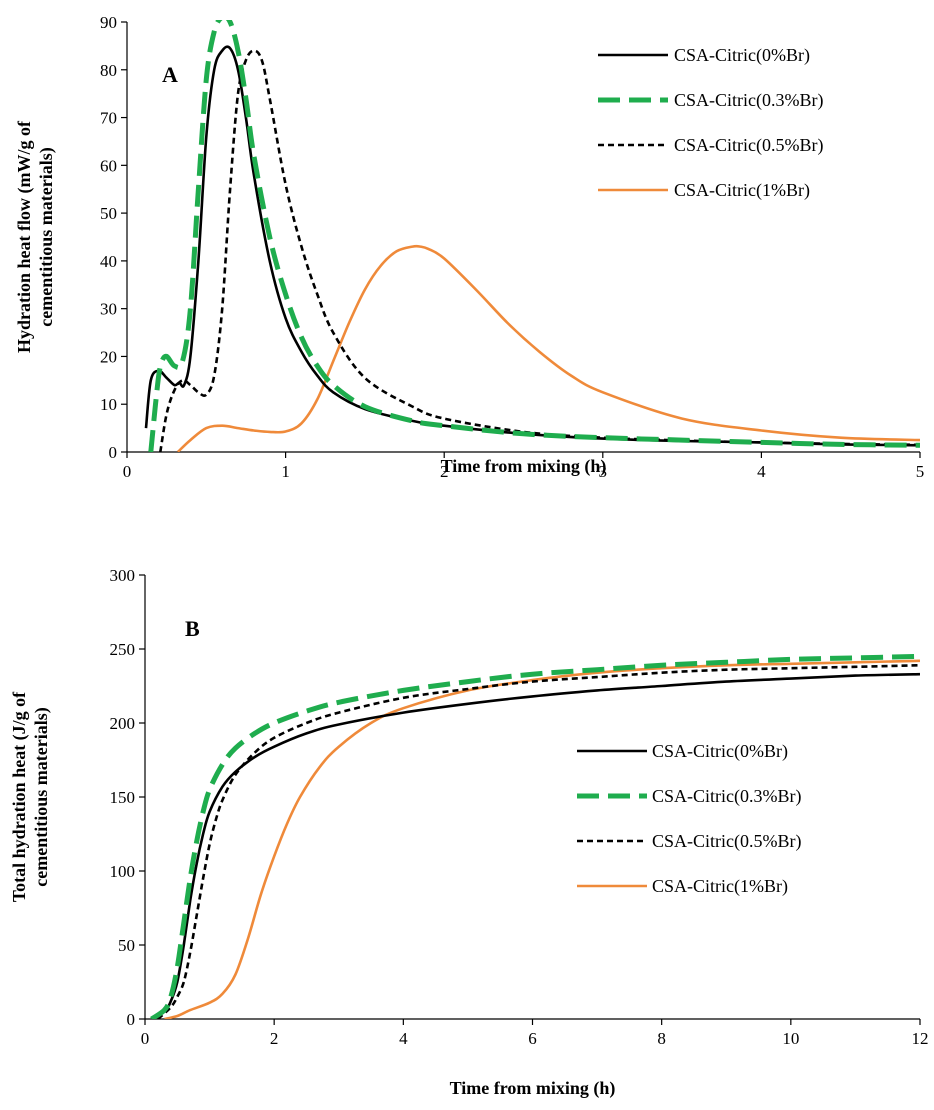 The width and height of the screenshot is (934, 1110). I want to click on y-tick-label: 300, so click(123, 575).